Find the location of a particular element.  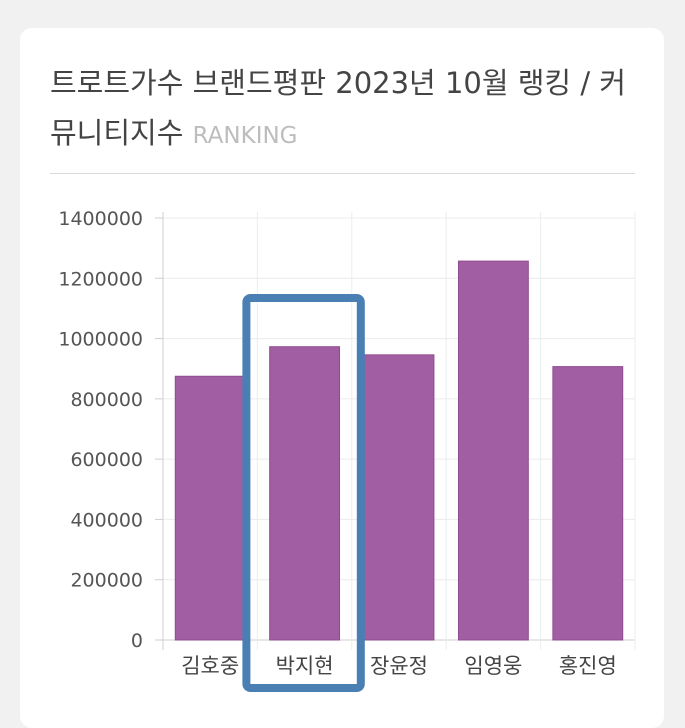

chart-title: 트로트가수 브랜드평판 2023년 10월 랭킹 / 커뮤니티지수 is located at coordinates (338, 108).